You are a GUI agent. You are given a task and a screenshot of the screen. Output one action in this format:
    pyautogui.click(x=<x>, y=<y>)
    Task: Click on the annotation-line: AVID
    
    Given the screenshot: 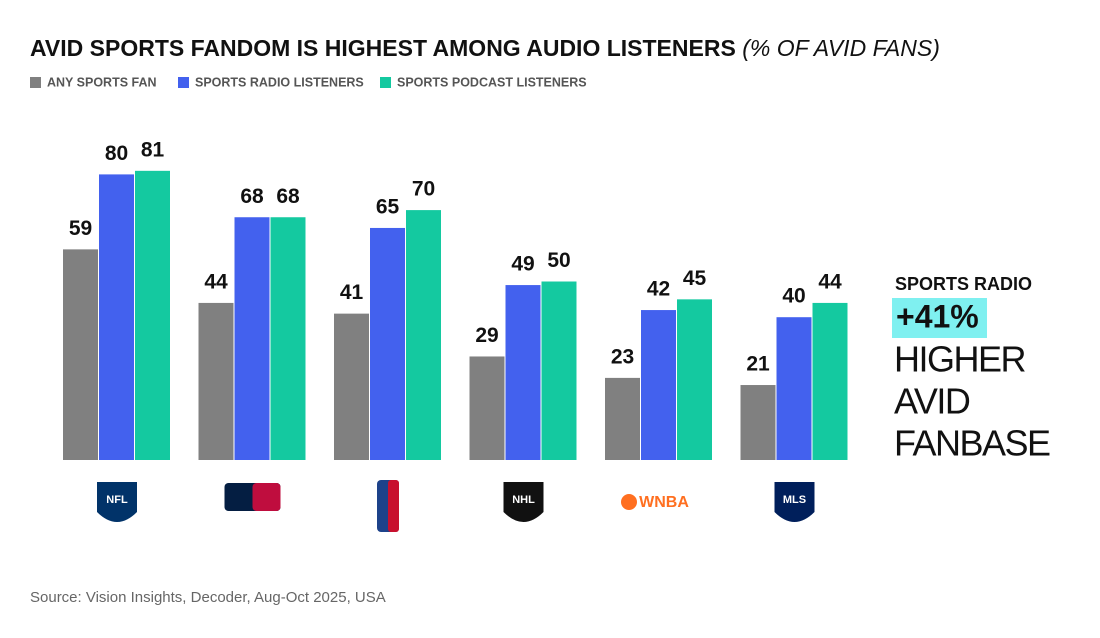 What is the action you would take?
    pyautogui.click(x=932, y=401)
    